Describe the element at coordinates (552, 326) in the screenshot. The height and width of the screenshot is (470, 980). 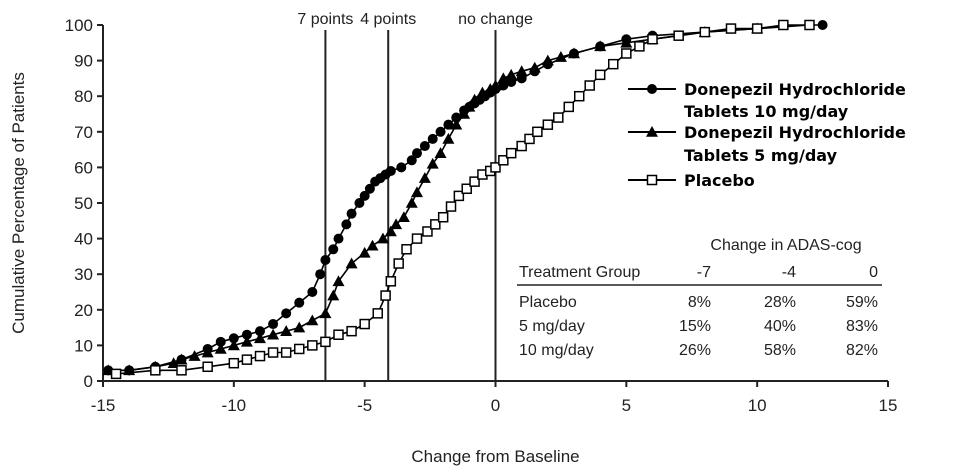
I see `table-cell: 5 mg/day` at that location.